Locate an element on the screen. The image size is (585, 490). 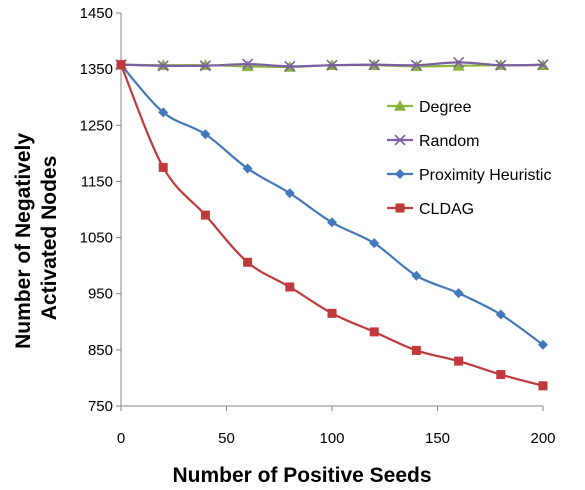
y-tick-label: 1250 is located at coordinates (96, 125).